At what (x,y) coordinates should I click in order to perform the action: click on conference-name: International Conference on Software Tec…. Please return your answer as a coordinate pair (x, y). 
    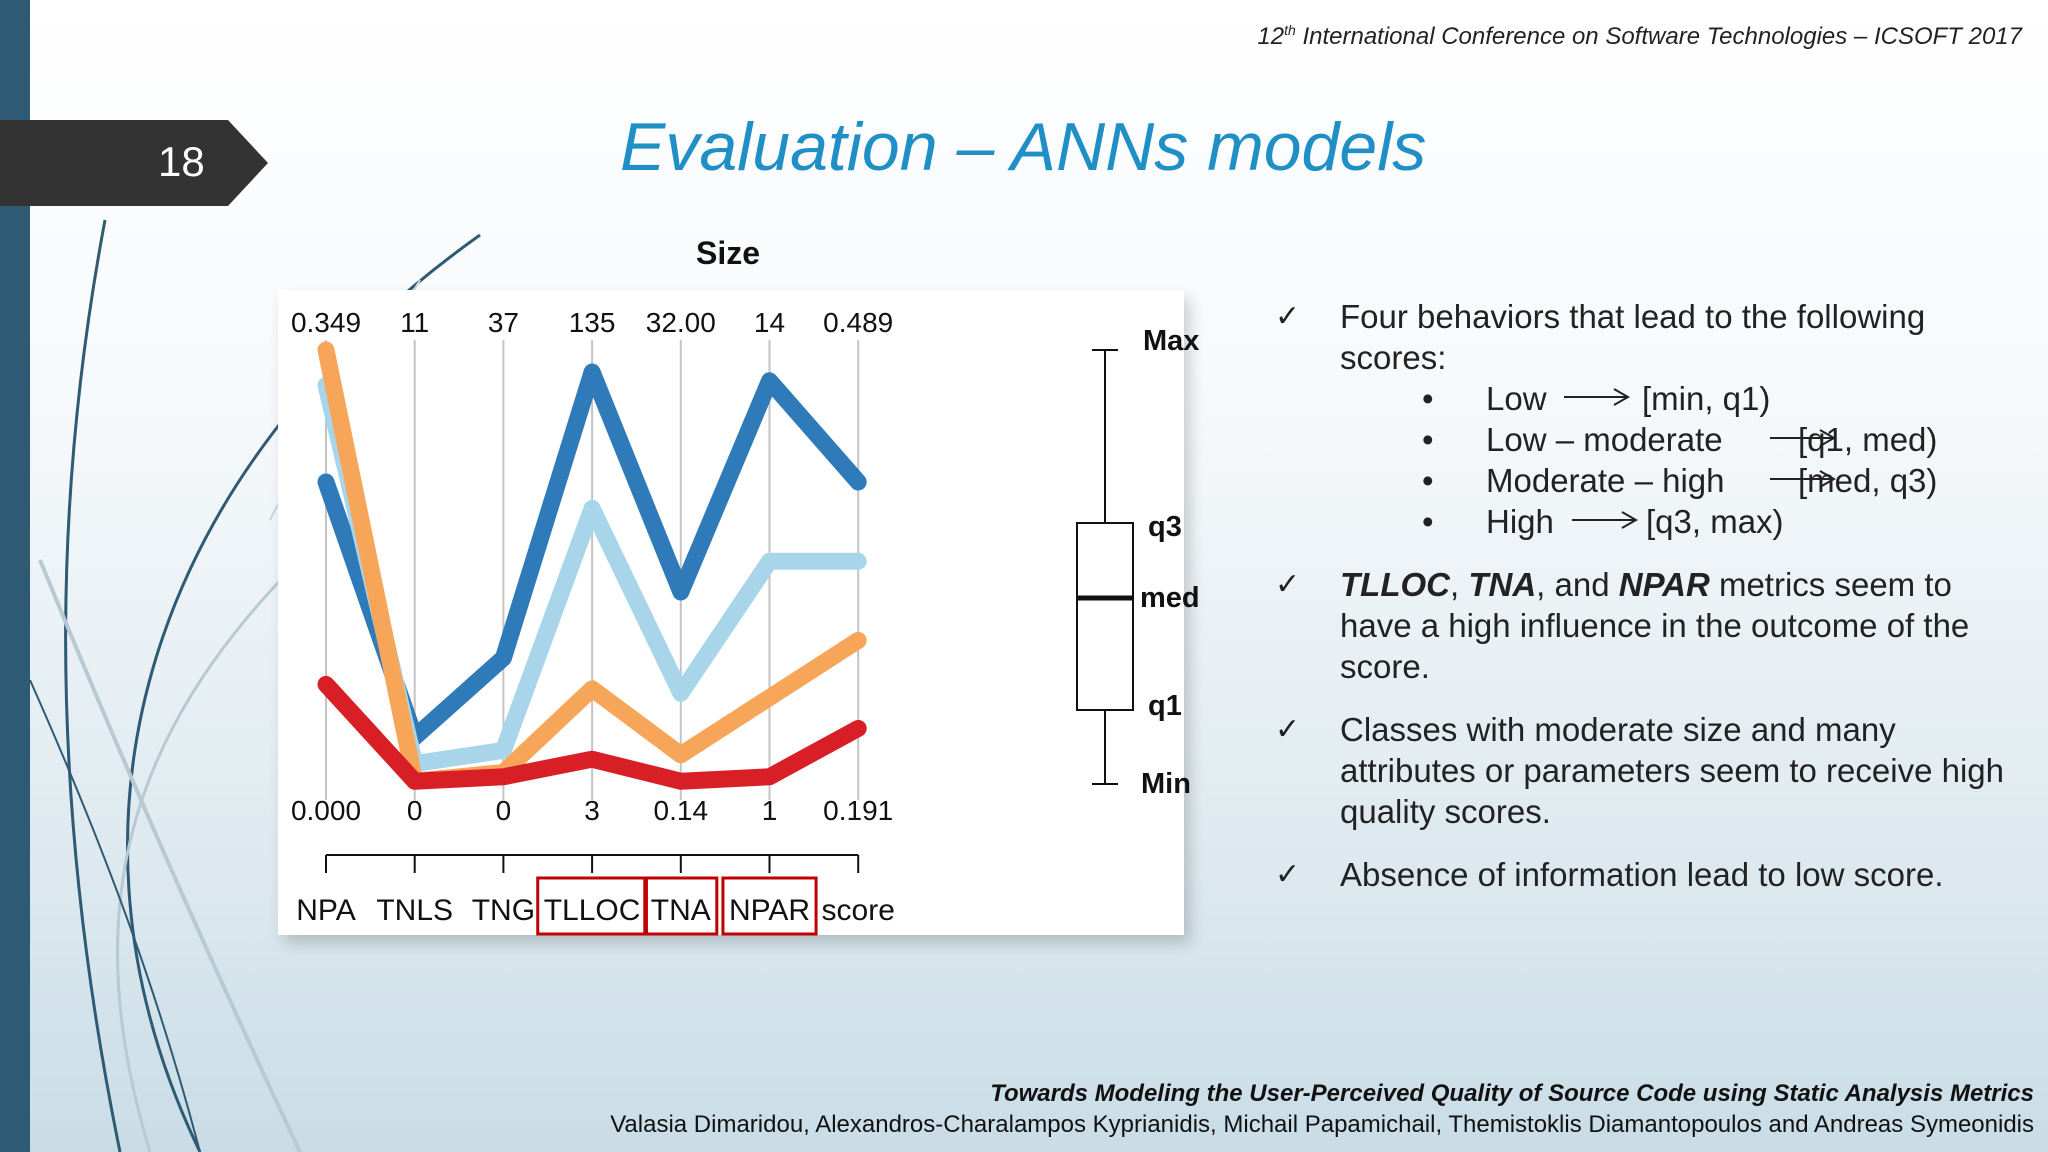
    Looking at the image, I should click on (1662, 36).